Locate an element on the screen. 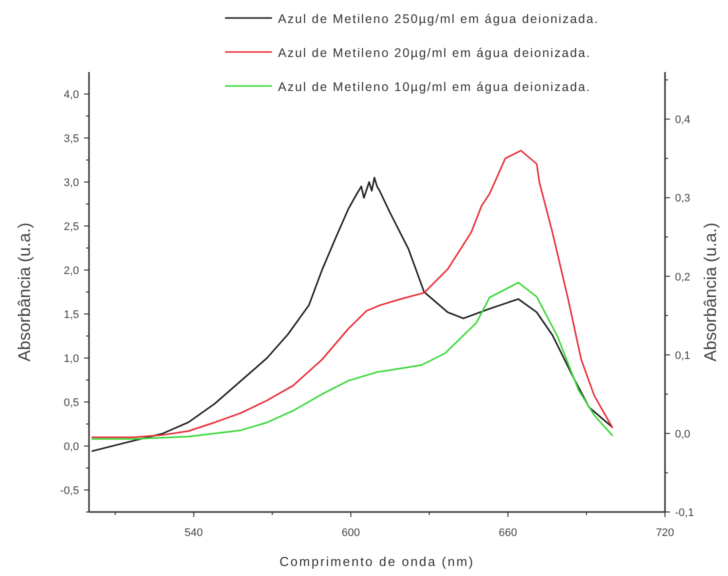 This screenshot has height=576, width=728. y2-tick-label: 0,2 is located at coordinates (682, 277).